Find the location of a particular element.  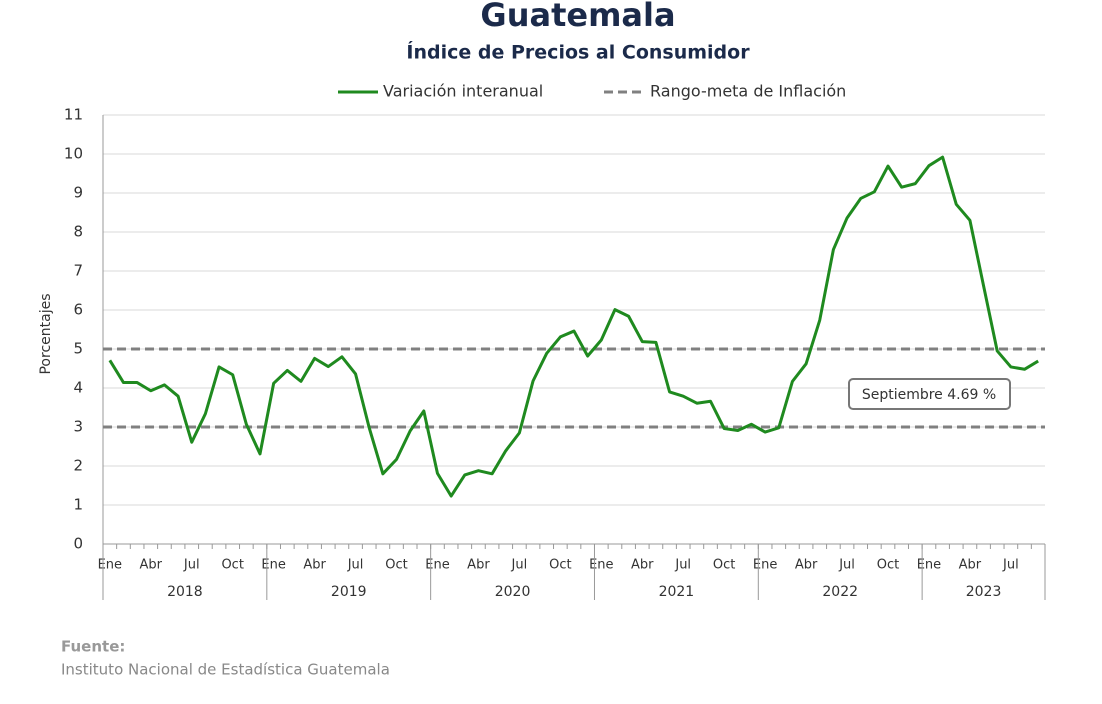

y-tick-label: 8 is located at coordinates (78, 232).